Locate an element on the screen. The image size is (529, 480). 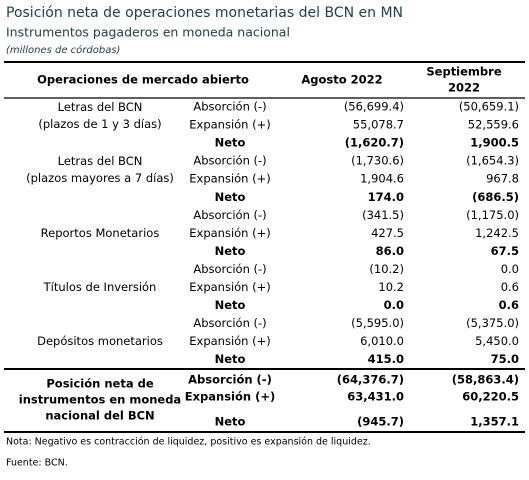
cell-sep: 967.8 is located at coordinates (502, 179).